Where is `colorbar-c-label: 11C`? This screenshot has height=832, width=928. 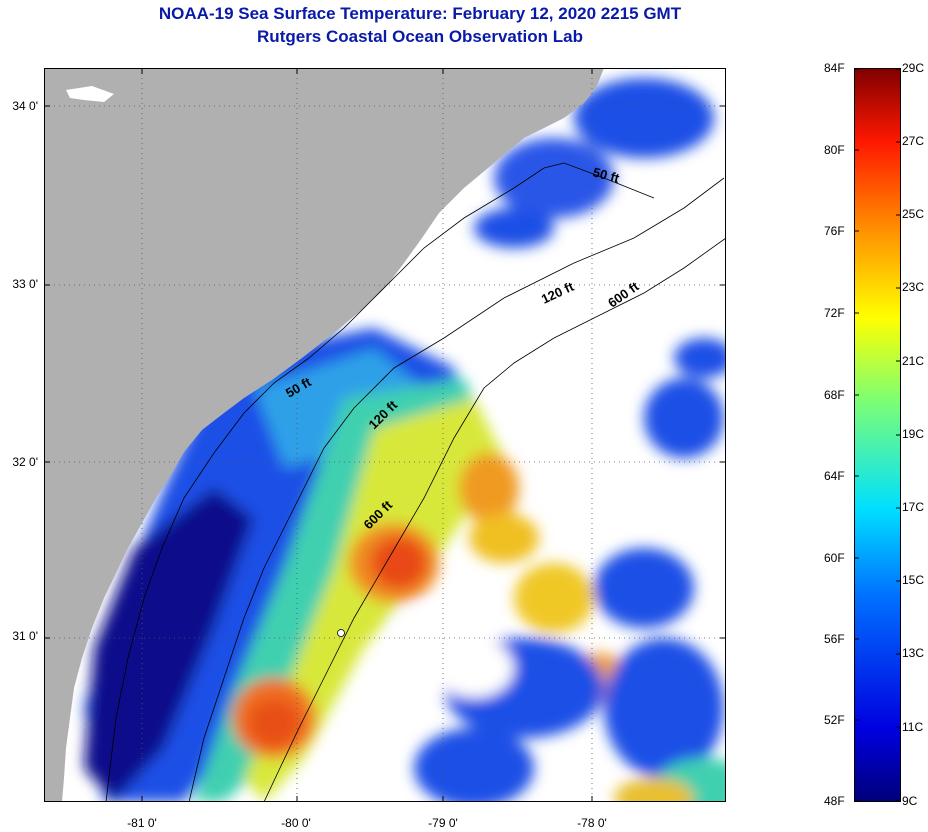 colorbar-c-label: 11C is located at coordinates (913, 727).